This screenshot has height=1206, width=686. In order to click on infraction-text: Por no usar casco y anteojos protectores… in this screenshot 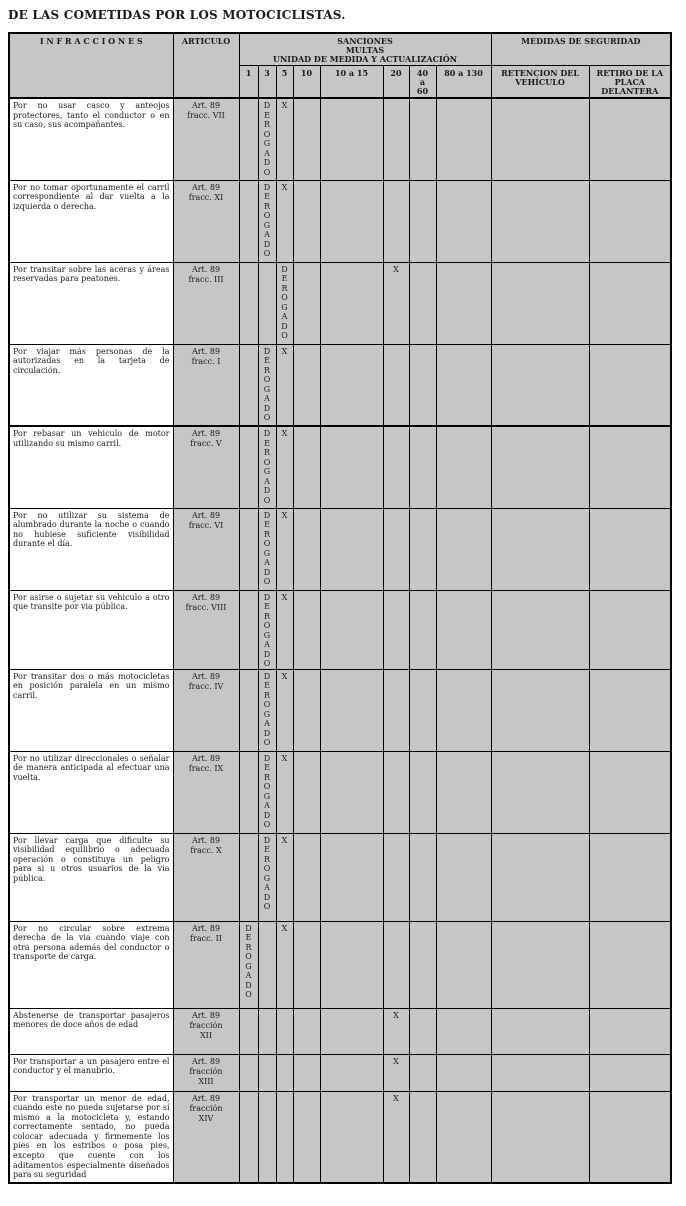, I will do `click(91, 139)`.